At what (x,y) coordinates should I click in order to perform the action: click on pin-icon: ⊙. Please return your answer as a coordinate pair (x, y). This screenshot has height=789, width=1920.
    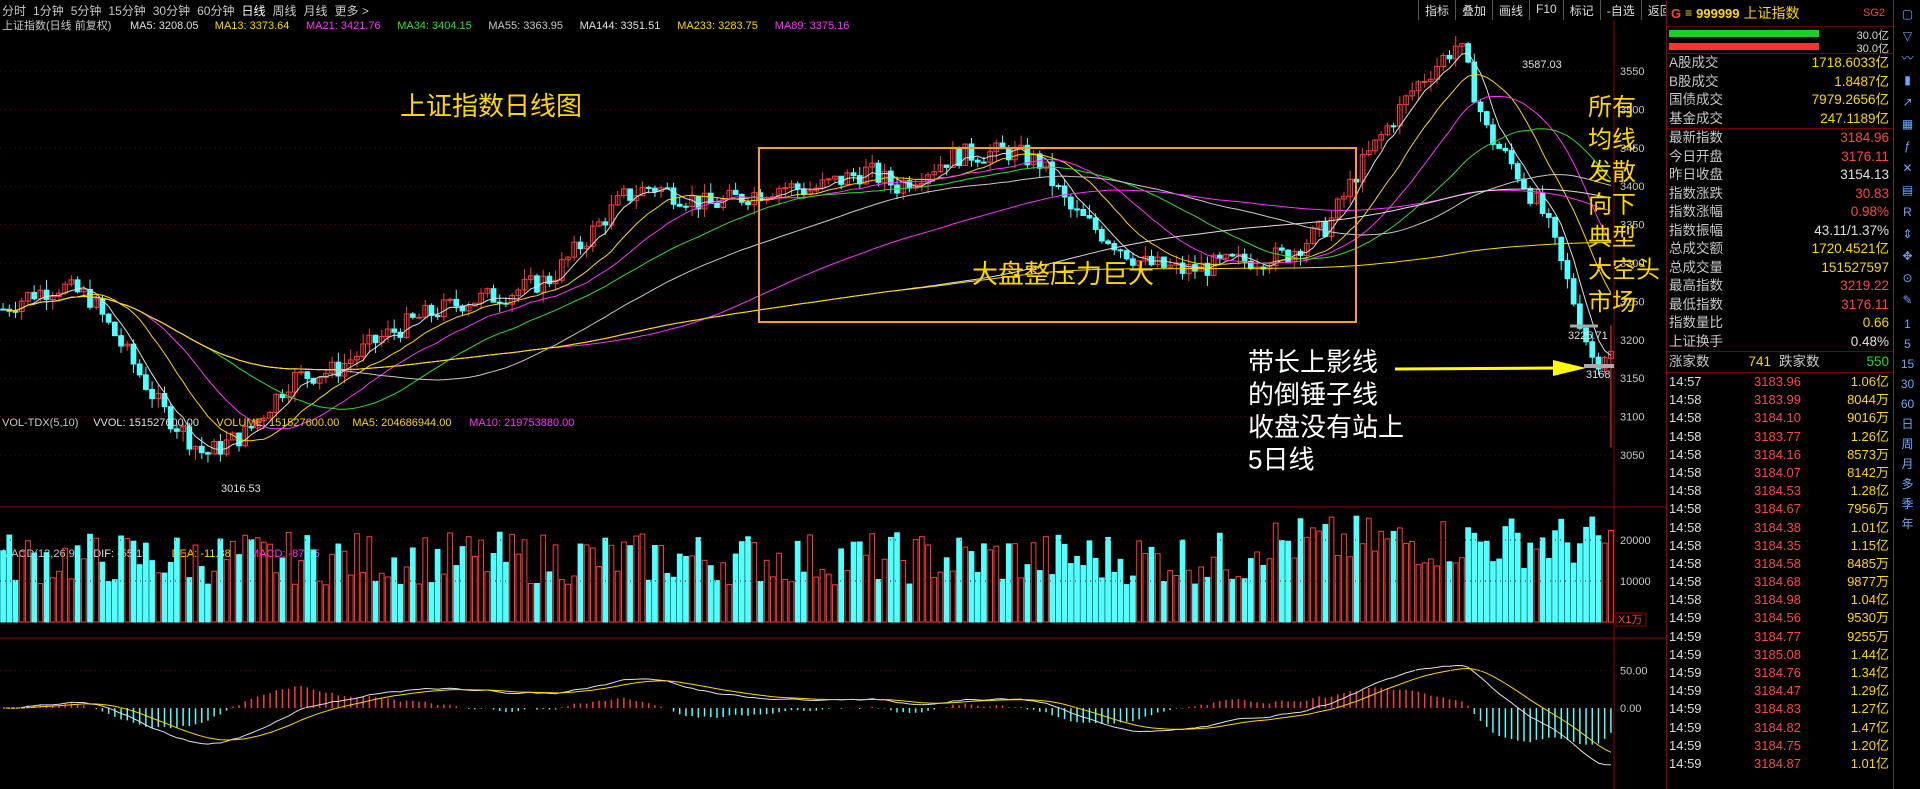
    Looking at the image, I should click on (1907, 278).